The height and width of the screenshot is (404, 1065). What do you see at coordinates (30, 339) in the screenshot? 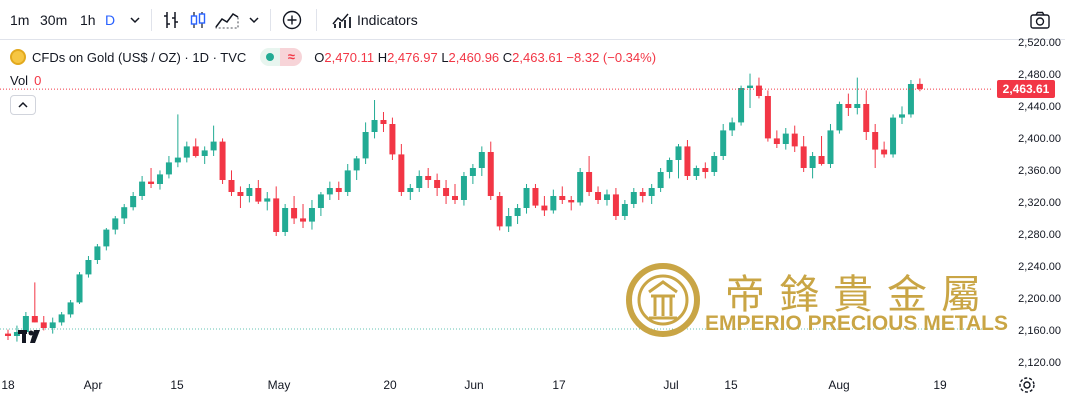
I see `tradingview-logo` at bounding box center [30, 339].